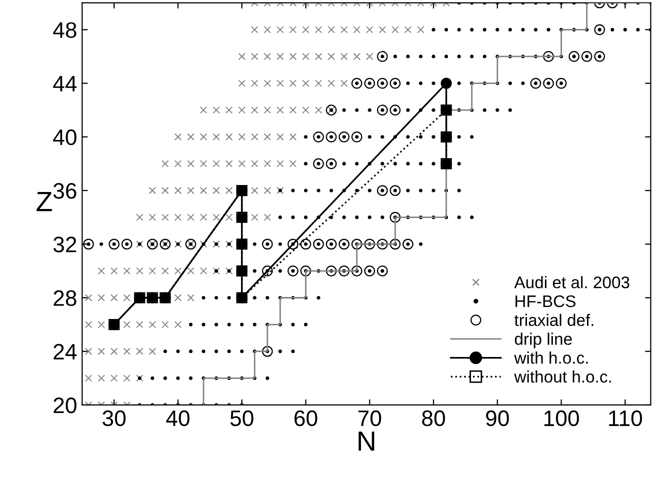  What do you see at coordinates (64, 137) in the screenshot?
I see `y-tick-label: 40` at bounding box center [64, 137].